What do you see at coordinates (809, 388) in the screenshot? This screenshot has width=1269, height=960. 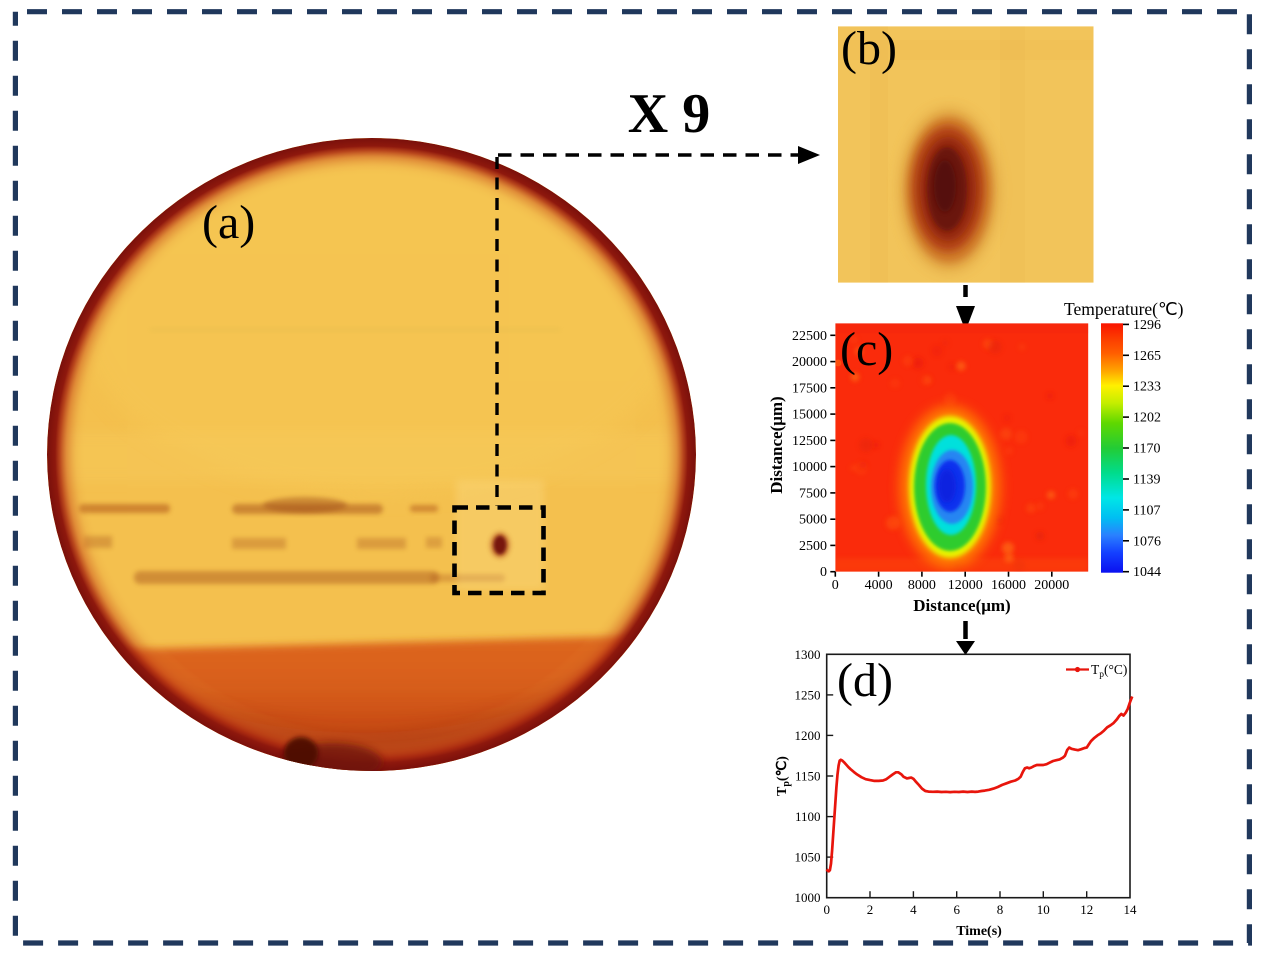 I see `svg-text: 17500` at bounding box center [809, 388].